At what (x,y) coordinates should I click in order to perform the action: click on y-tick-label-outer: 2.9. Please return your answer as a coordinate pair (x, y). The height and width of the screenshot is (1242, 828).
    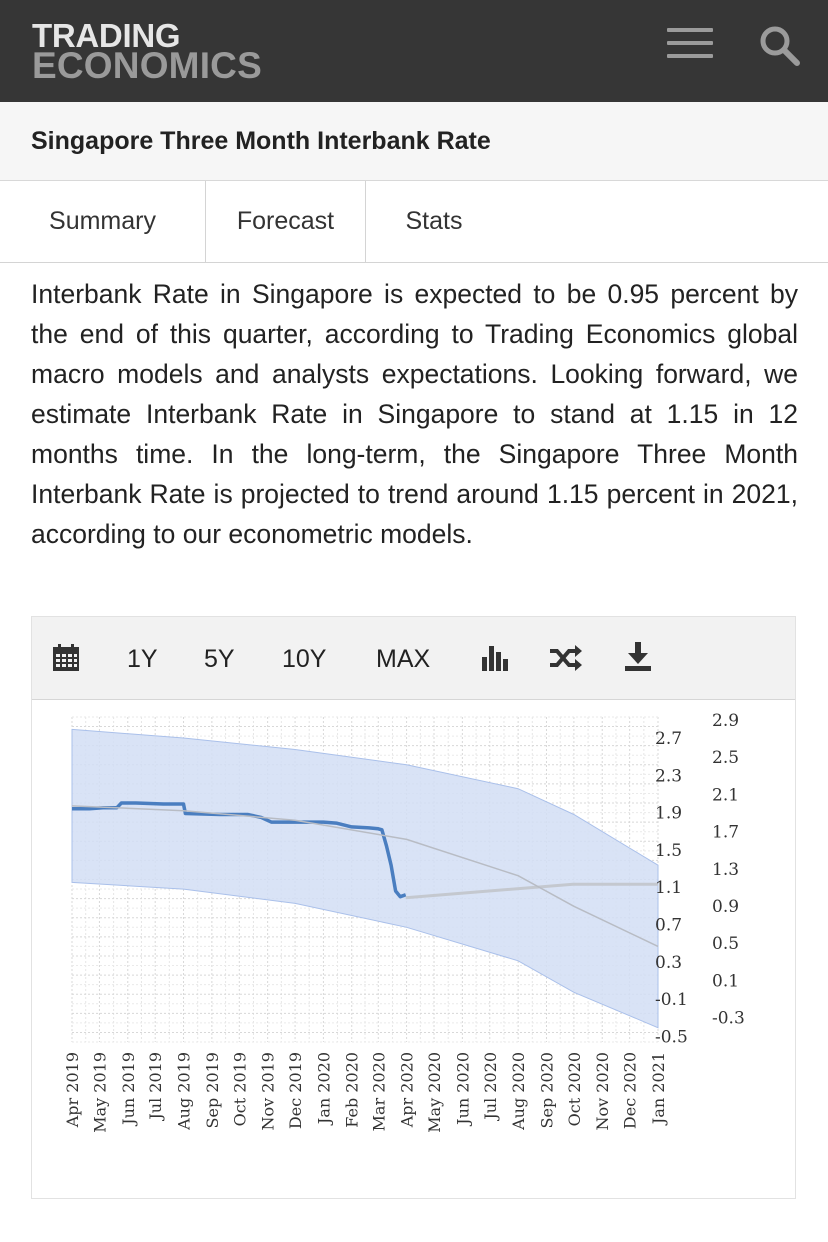
    Looking at the image, I should click on (725, 721).